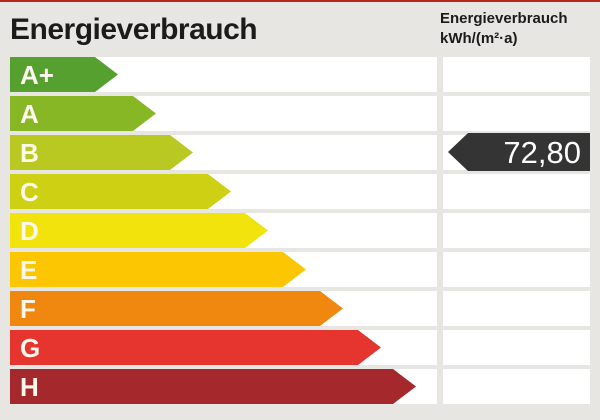  Describe the element at coordinates (120, 191) in the screenshot. I see `class-arrow-C: C` at that location.